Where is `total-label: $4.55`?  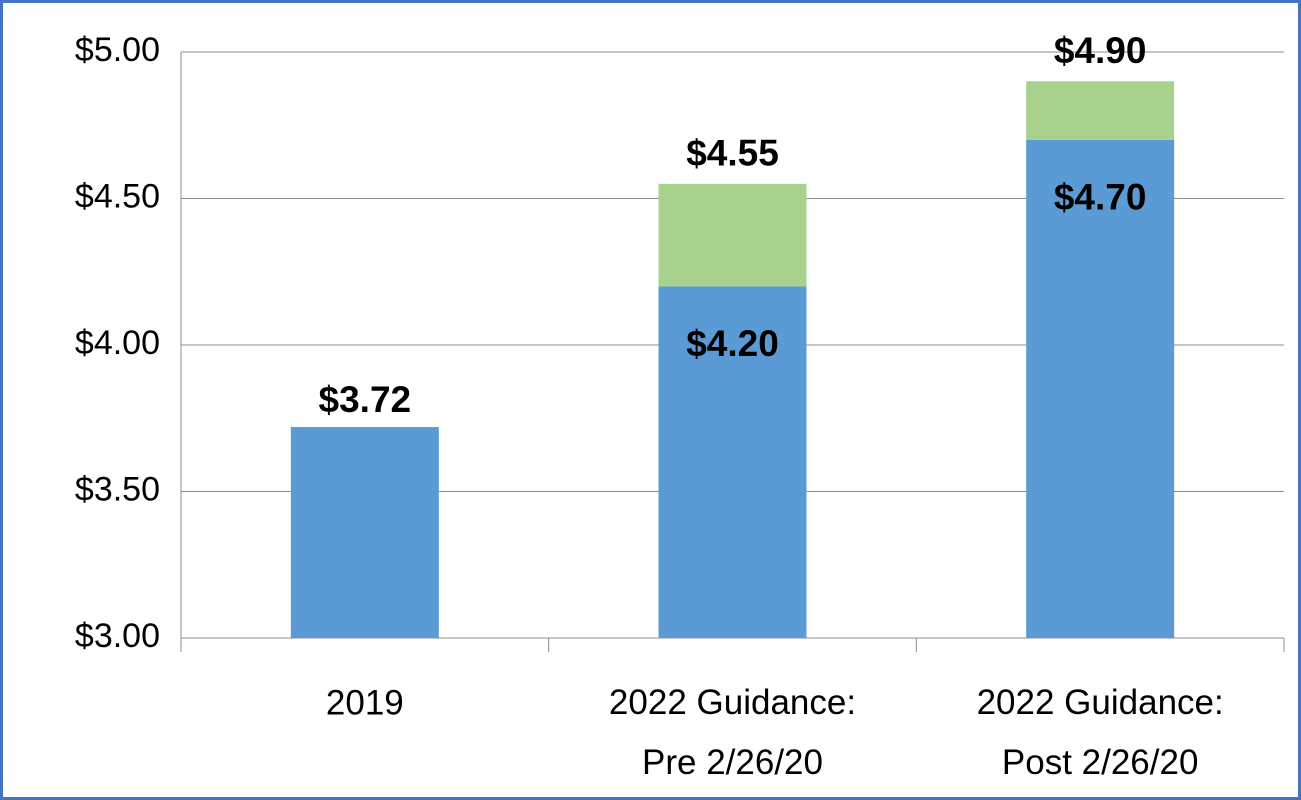
total-label: $4.55 is located at coordinates (732, 153).